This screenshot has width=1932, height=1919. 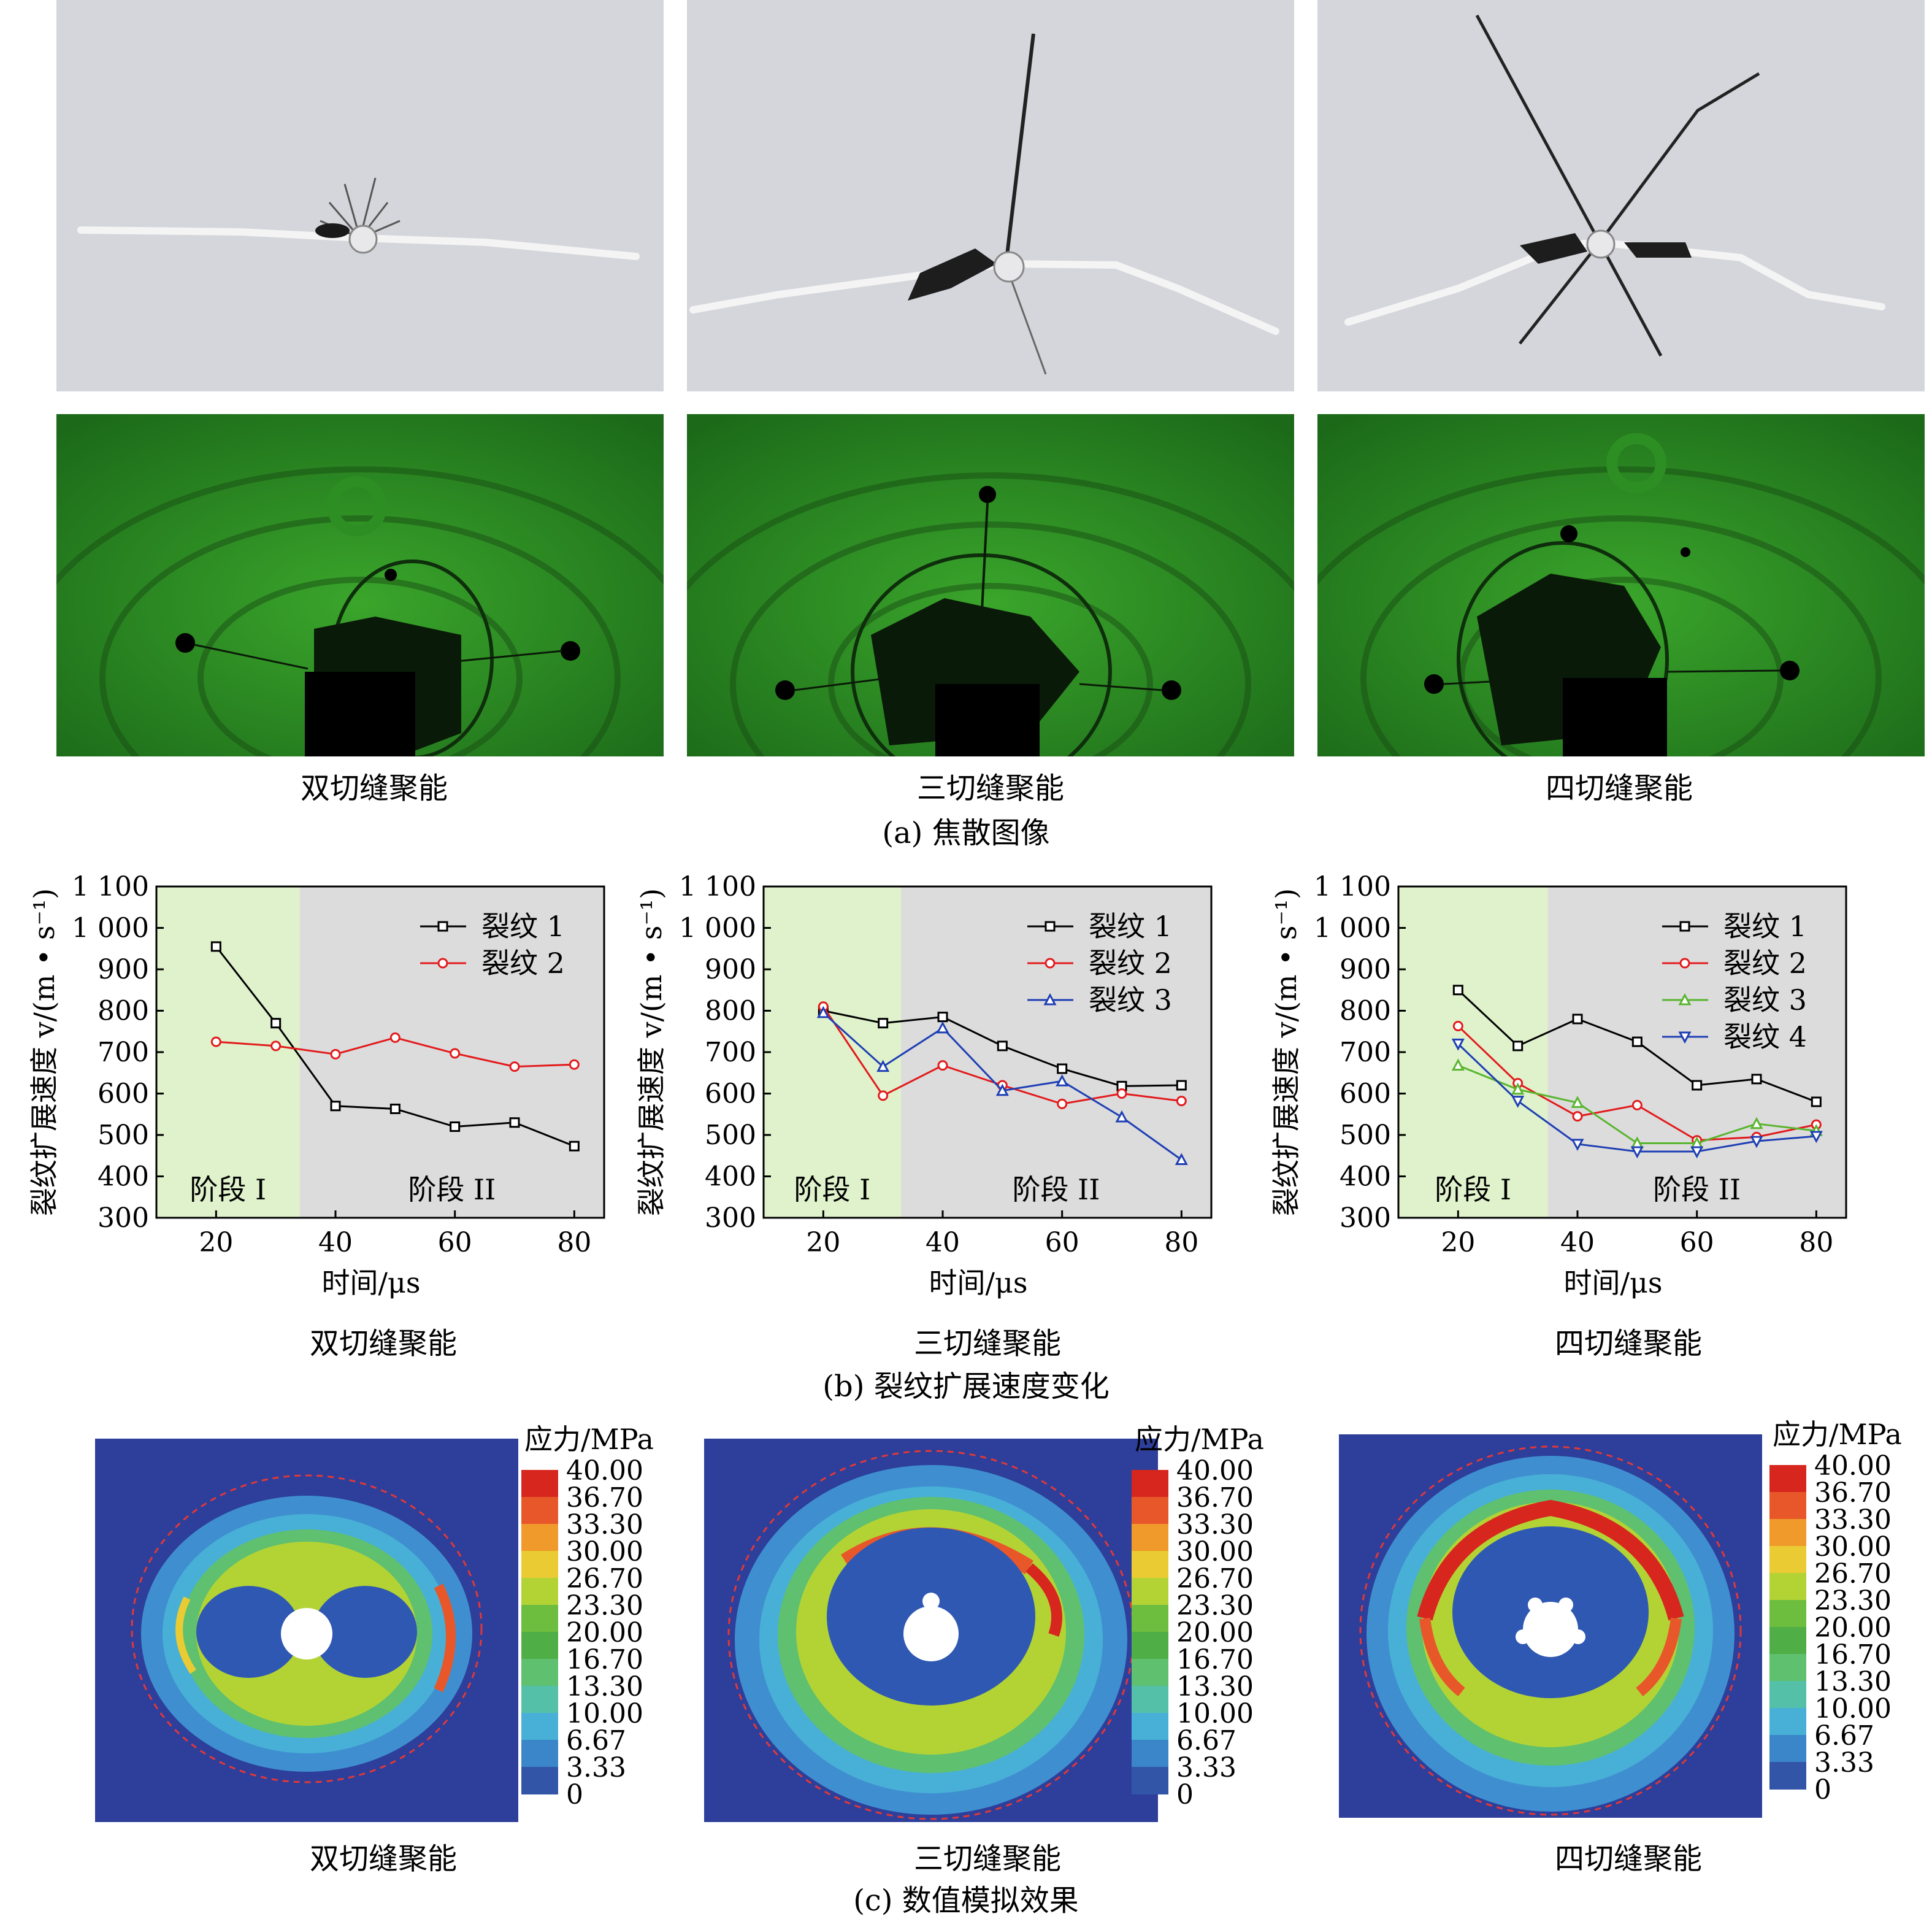 I want to click on y-tick-label: 800, so click(x=123, y=1011).